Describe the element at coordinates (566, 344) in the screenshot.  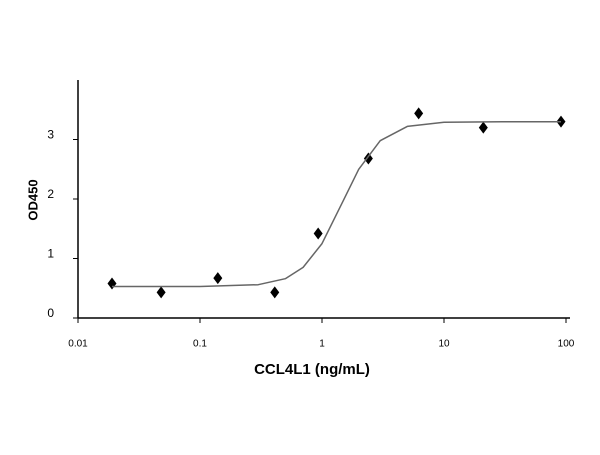
I see `x-tick-label: 100` at that location.